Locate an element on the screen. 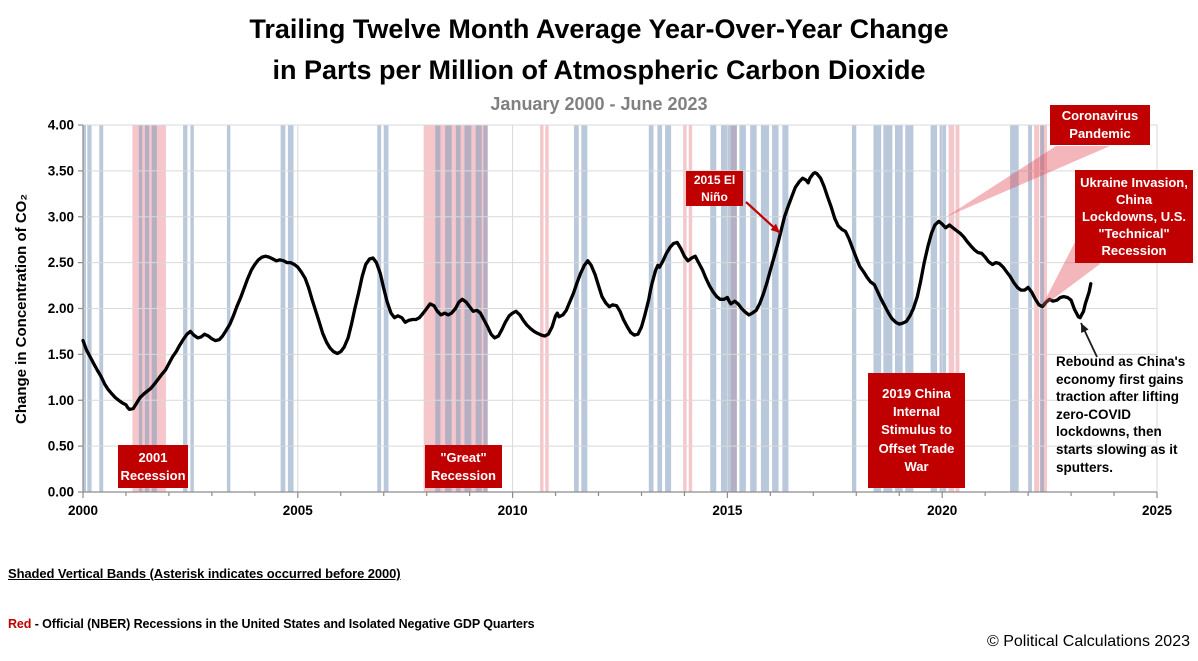  chart-subtitle: January 2000 - June 2023 is located at coordinates (599, 104).